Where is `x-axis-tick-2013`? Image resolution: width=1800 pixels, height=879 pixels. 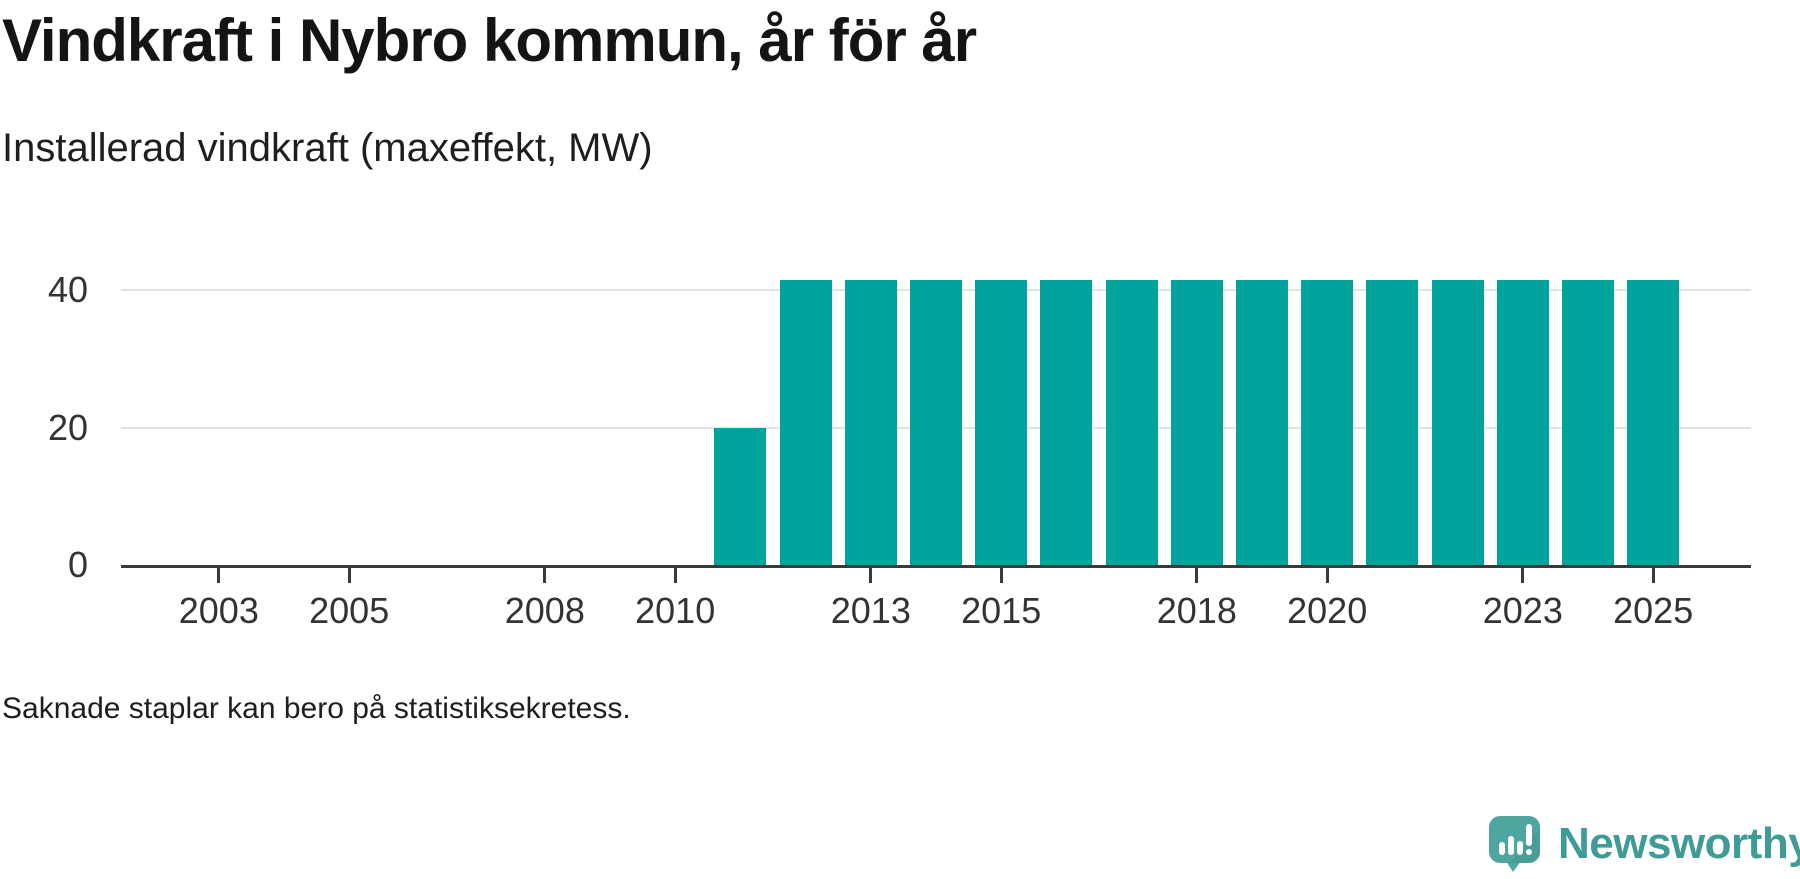
x-axis-tick-2013 is located at coordinates (871, 575).